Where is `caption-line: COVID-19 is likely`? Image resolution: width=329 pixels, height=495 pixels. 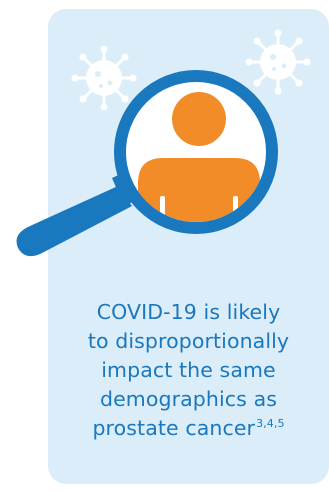
caption-line: COVID-19 is likely is located at coordinates (188, 312).